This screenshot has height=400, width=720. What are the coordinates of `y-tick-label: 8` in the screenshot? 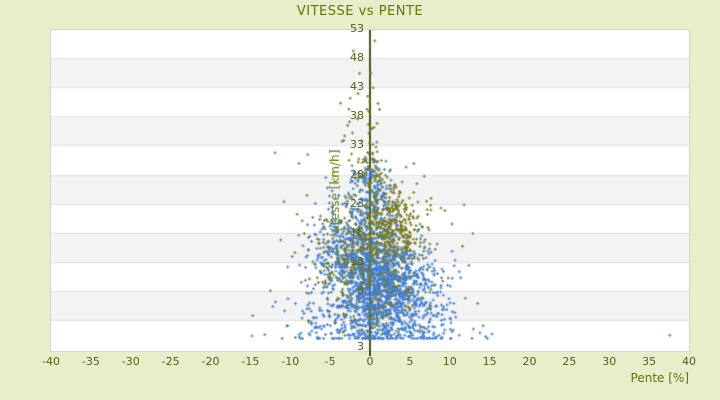 It's located at (360, 290).